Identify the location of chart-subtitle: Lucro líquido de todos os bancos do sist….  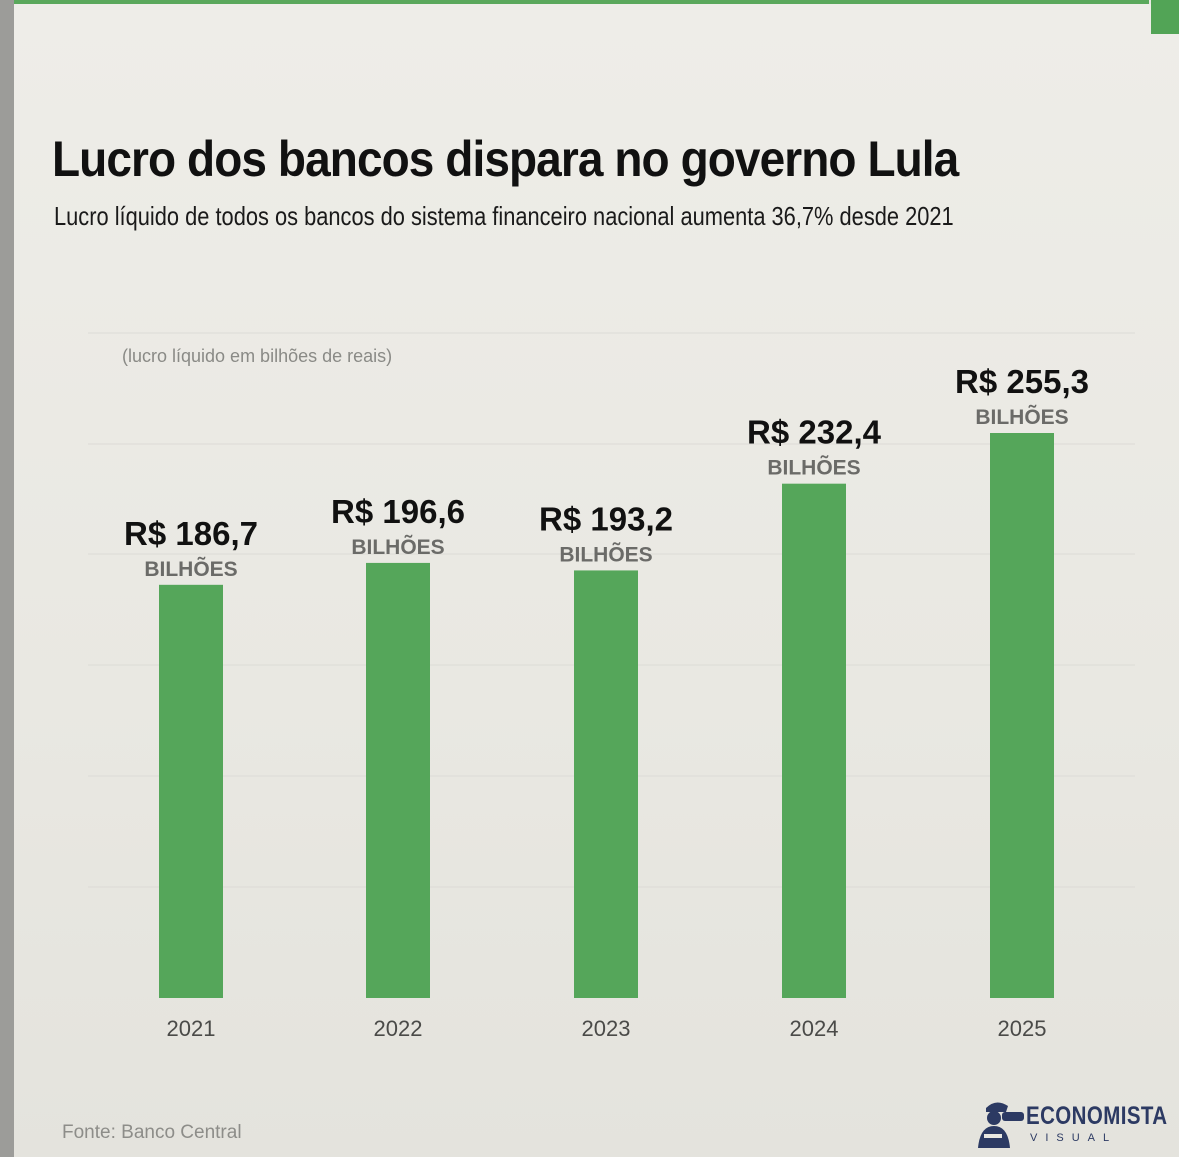
(504, 216).